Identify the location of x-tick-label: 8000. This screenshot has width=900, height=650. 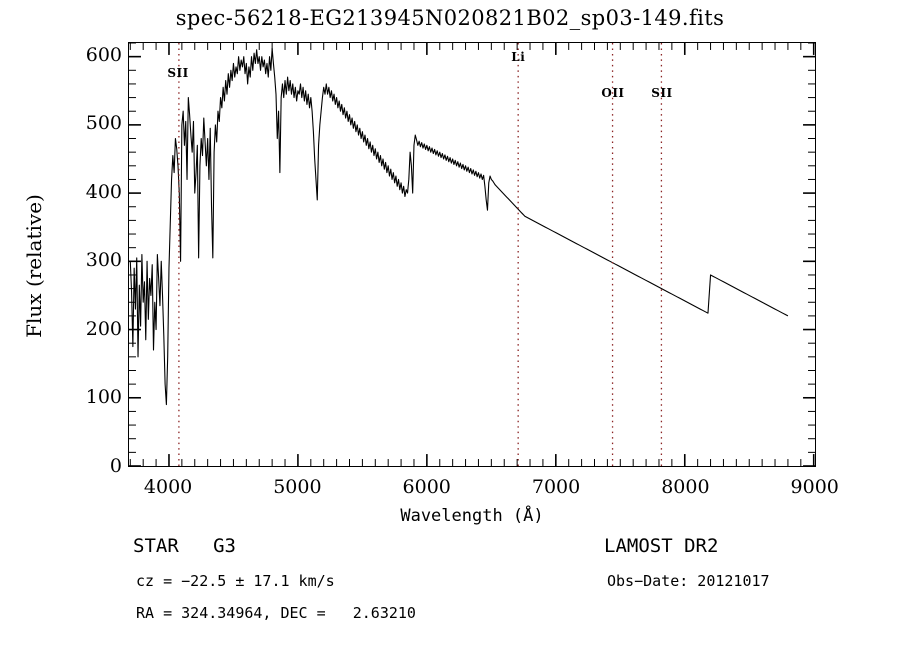
(685, 487).